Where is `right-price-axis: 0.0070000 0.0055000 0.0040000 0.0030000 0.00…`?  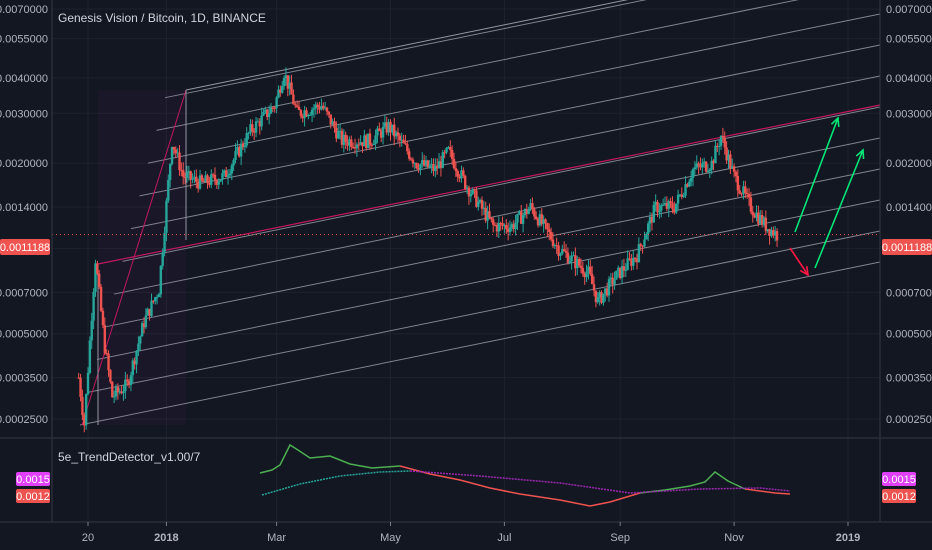
right-price-axis: 0.0070000 0.0055000 0.0040000 0.0030000 0.00… is located at coordinates (909, 215).